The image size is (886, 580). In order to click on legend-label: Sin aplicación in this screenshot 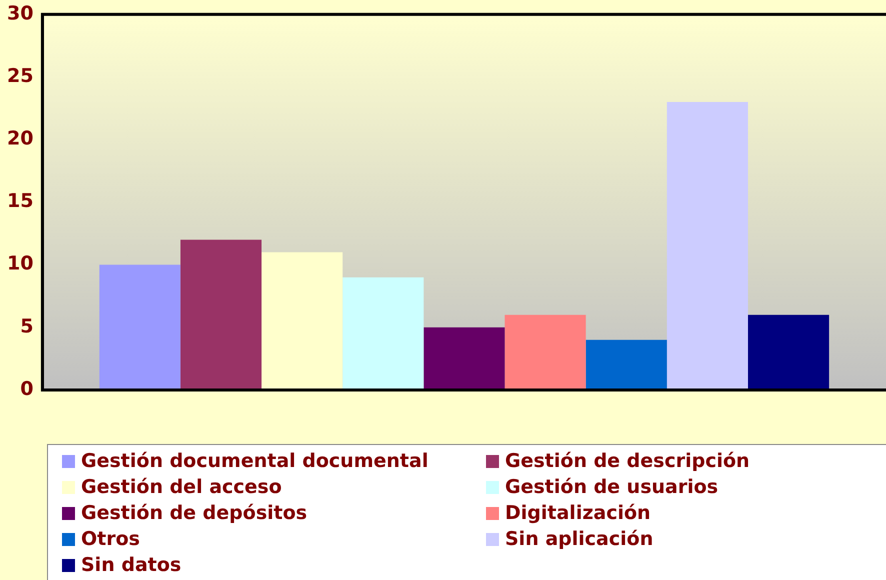, I will do `click(579, 539)`.